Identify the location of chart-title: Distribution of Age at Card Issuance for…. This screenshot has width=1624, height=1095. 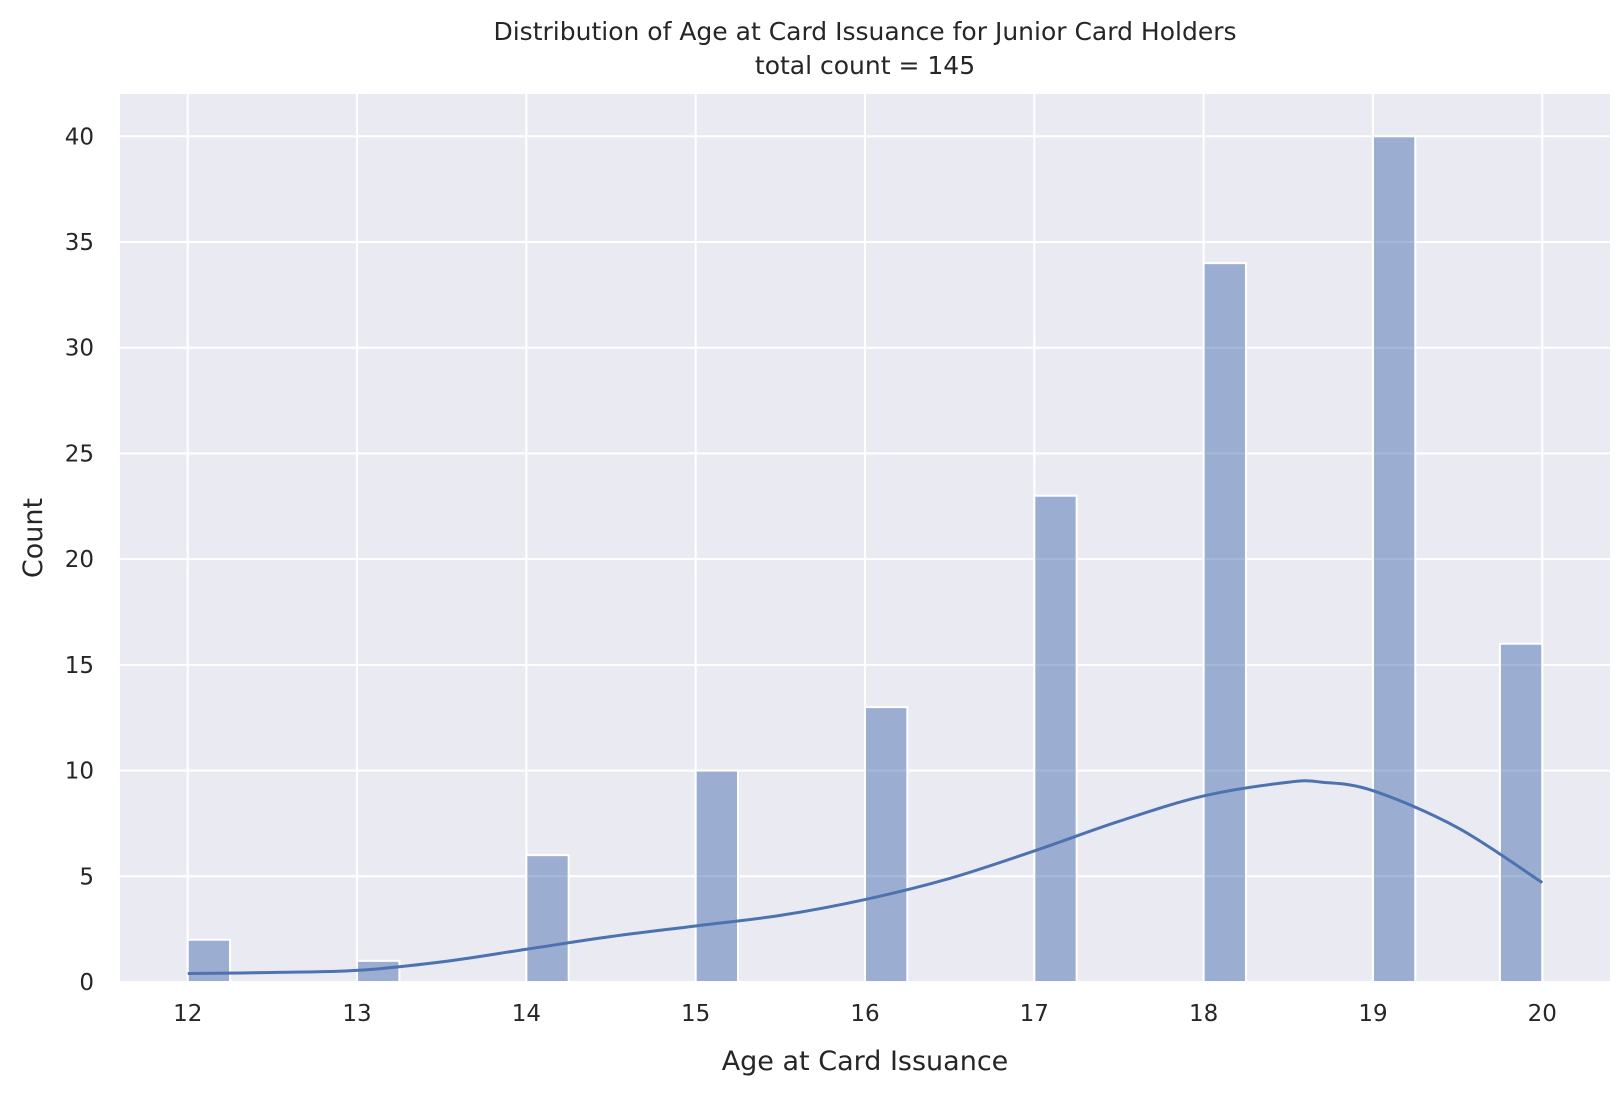
(864, 31).